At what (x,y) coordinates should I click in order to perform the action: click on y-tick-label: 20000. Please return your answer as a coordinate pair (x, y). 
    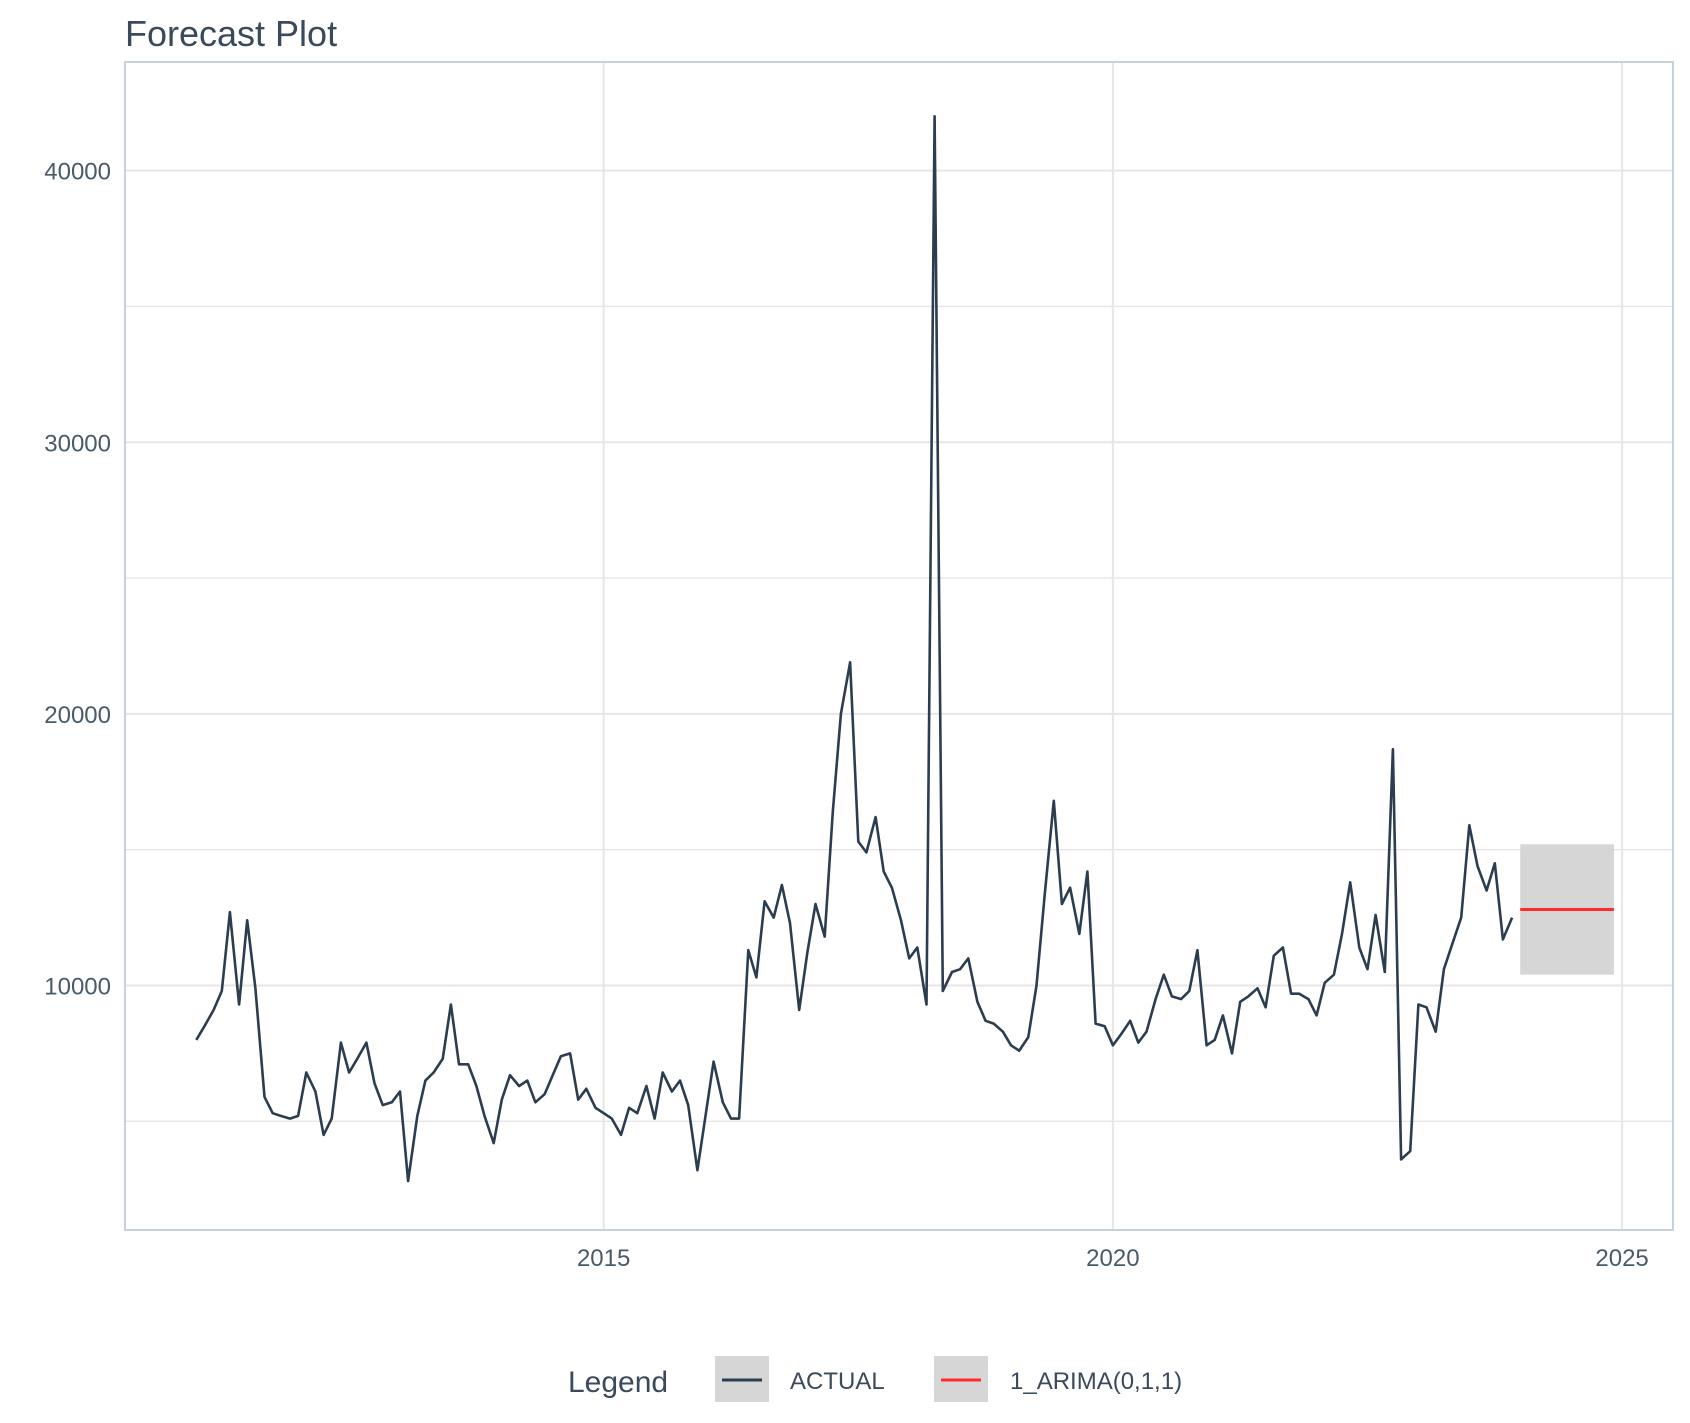
    Looking at the image, I should click on (77, 715).